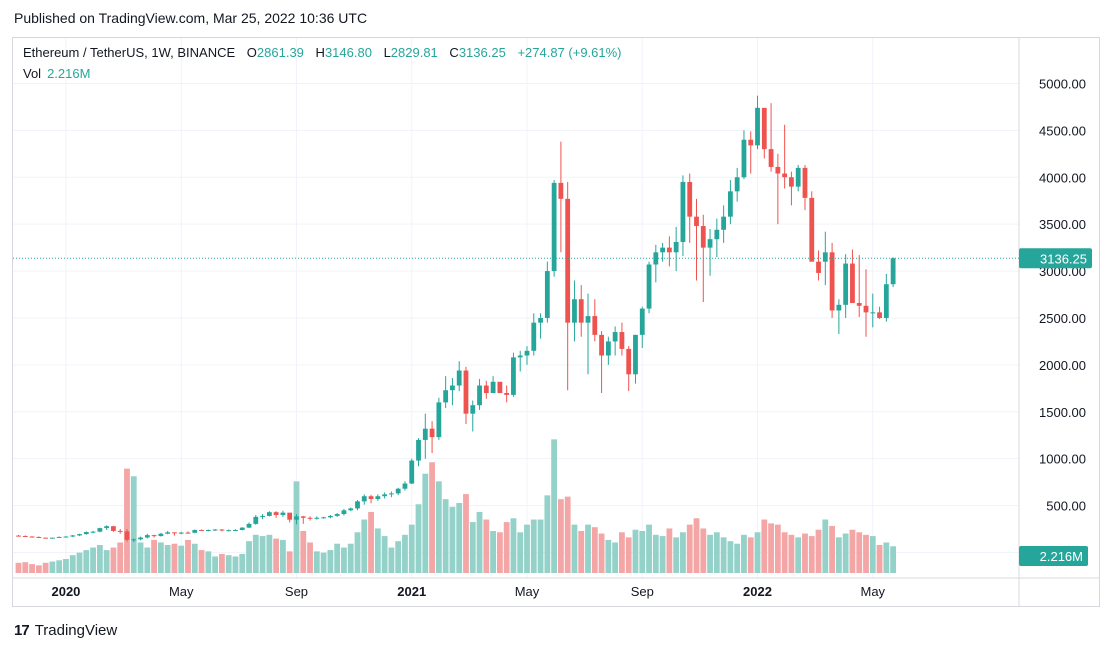 The width and height of the screenshot is (1113, 652). I want to click on last-price-label: 3136.25, so click(1063, 258).